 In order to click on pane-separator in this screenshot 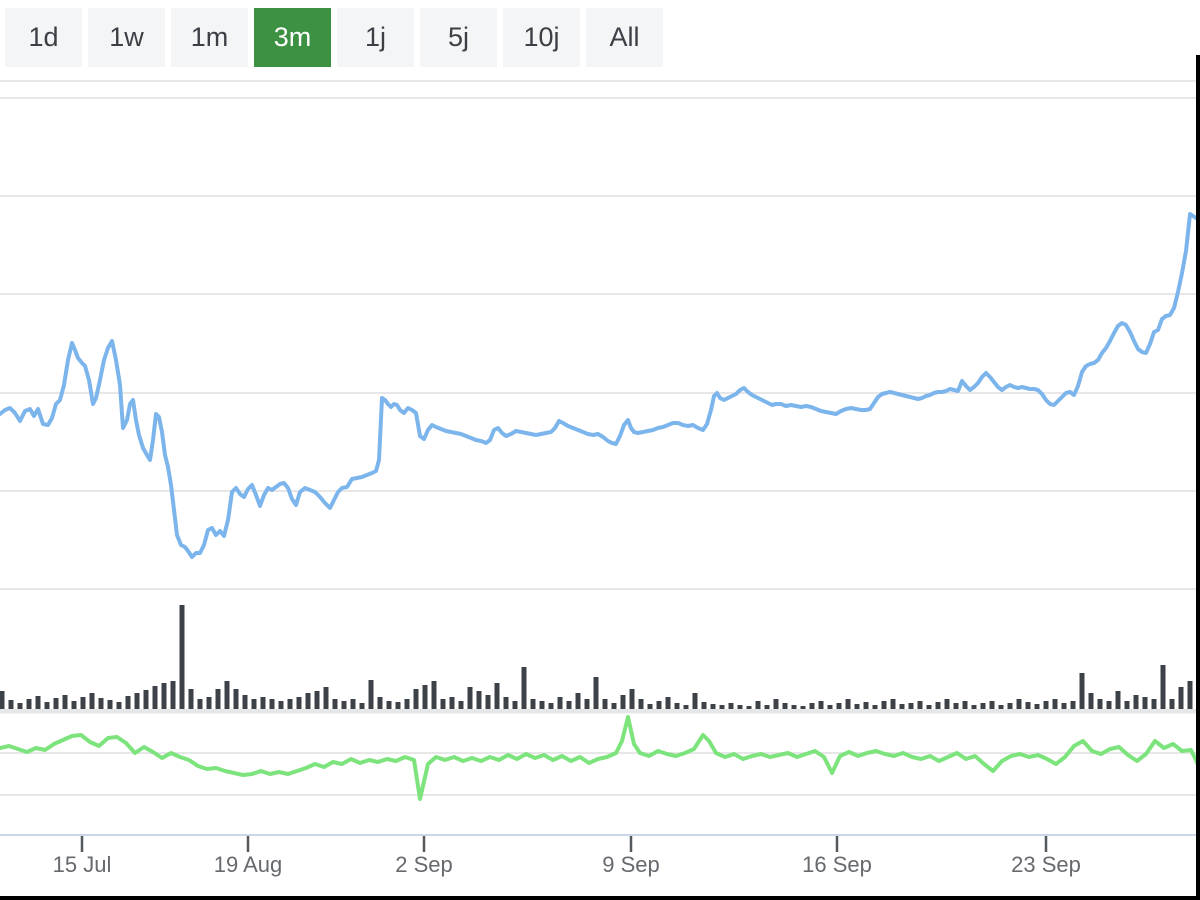, I will do `click(600, 711)`.